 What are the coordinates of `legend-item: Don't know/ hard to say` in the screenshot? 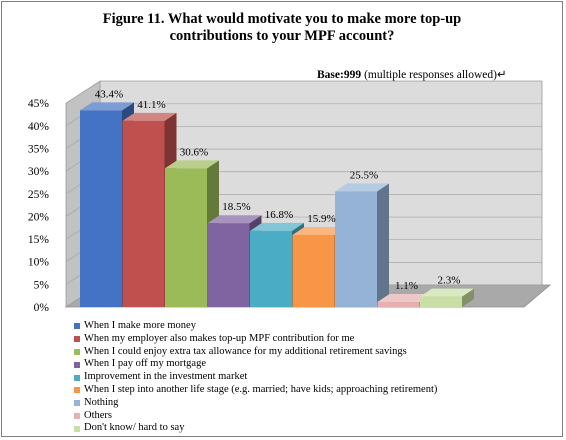 It's located at (255, 428).